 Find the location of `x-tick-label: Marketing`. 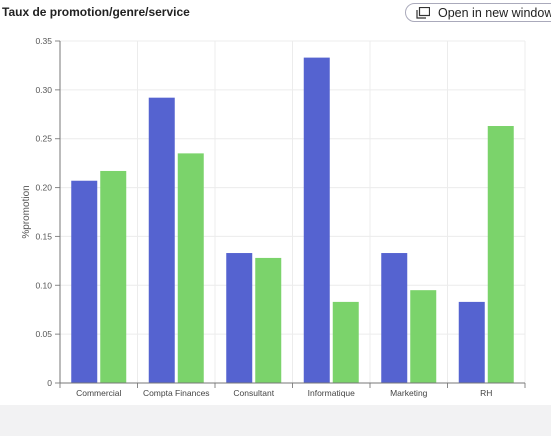

x-tick-label: Marketing is located at coordinates (409, 393).